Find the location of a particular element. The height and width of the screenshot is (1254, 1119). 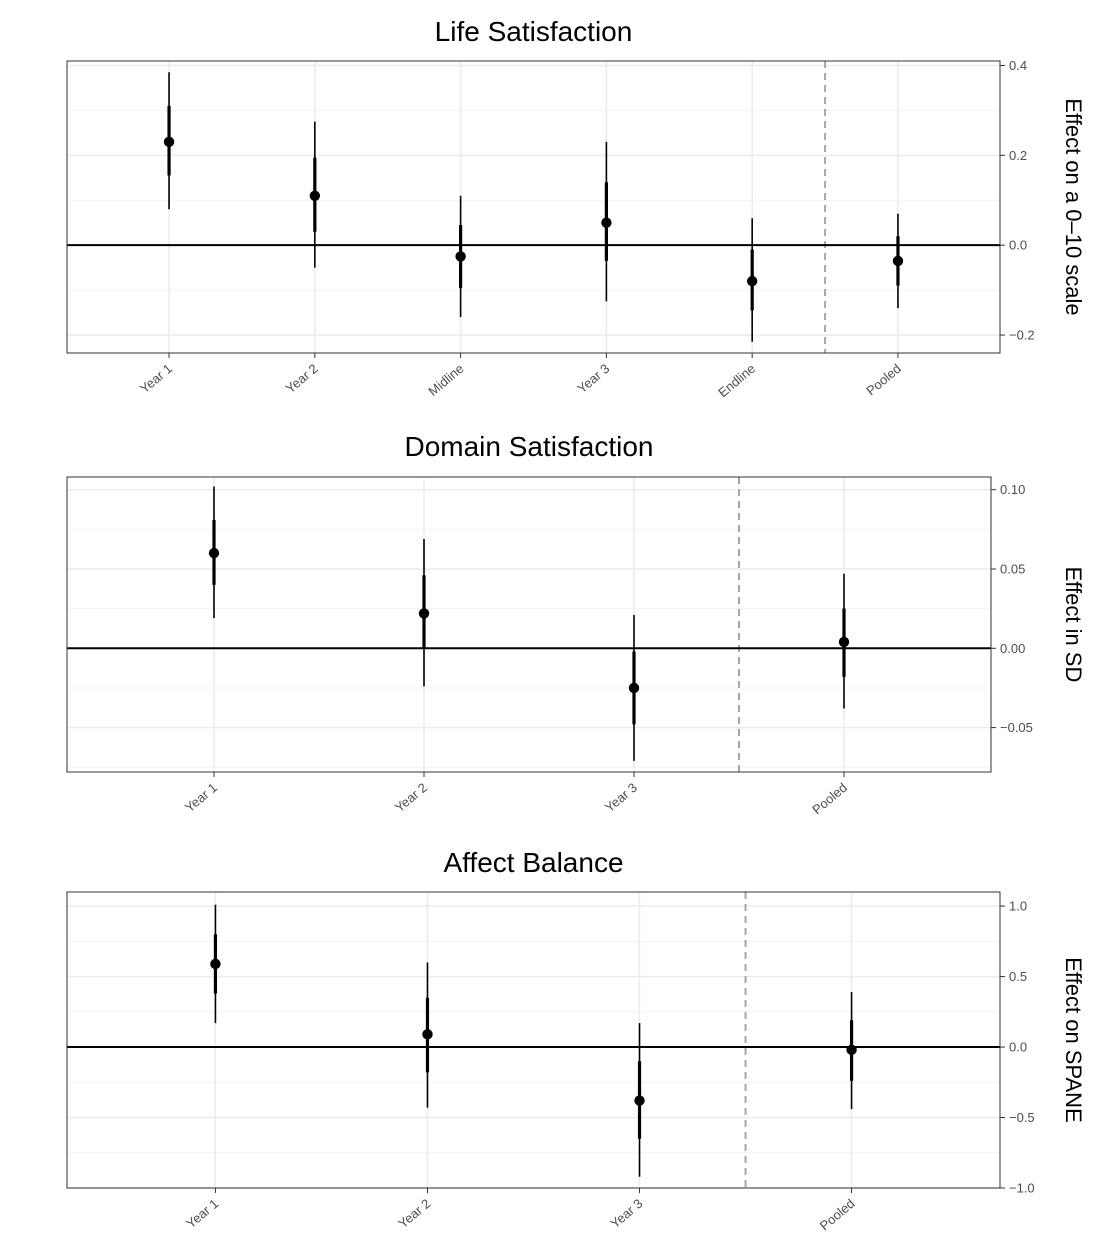

y-axis-title: Effect in SD is located at coordinates (1073, 625).